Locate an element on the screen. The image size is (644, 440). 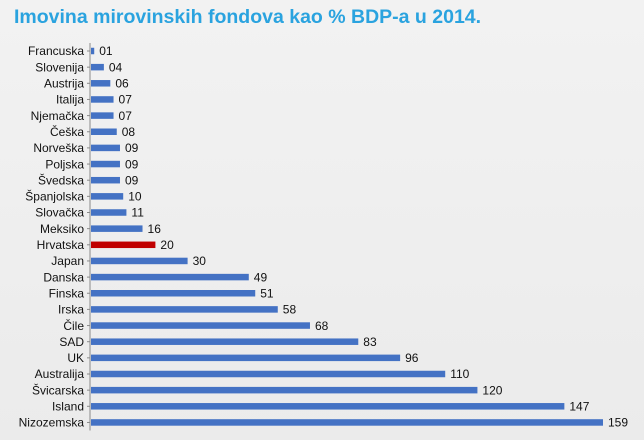
category-label: Češka is located at coordinates (67, 131).